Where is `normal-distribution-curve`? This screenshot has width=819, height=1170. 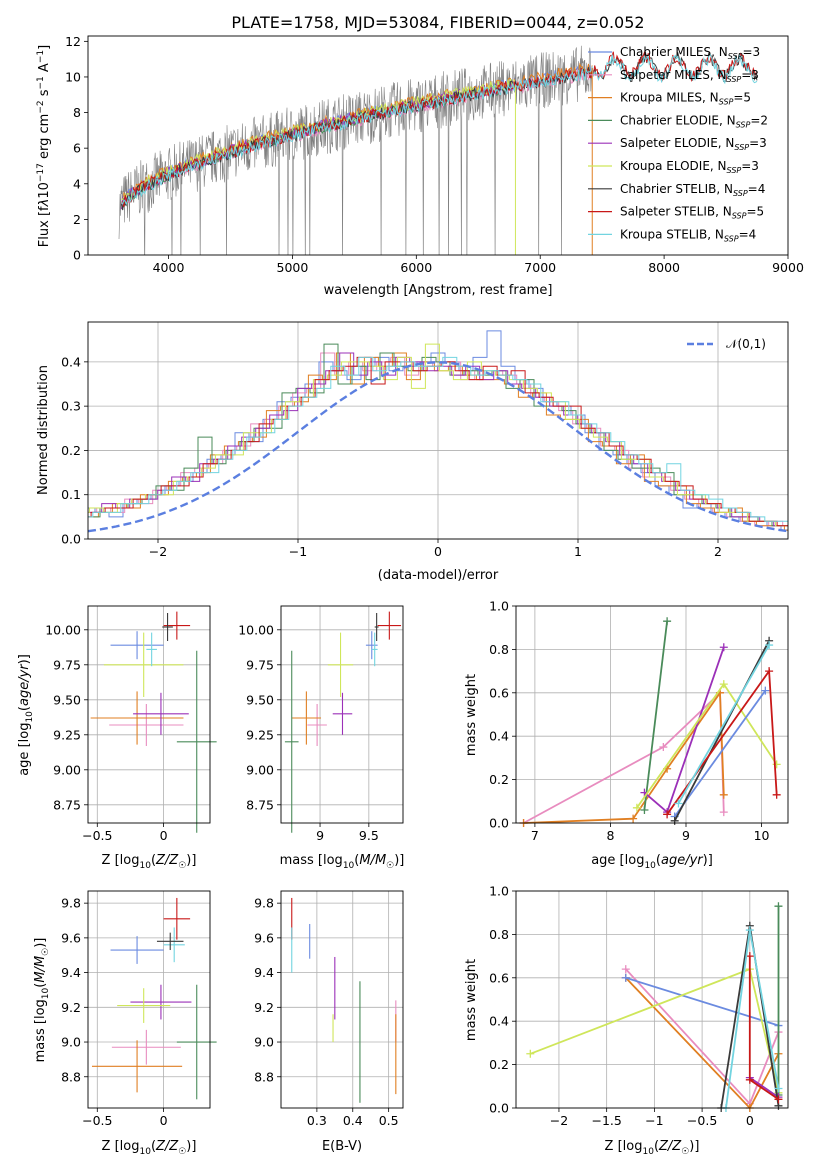 normal-distribution-curve is located at coordinates (438, 447).